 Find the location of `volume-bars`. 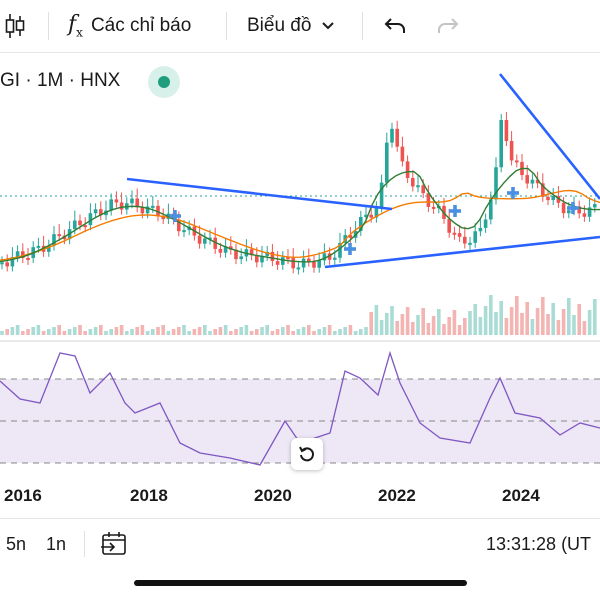

volume-bars is located at coordinates (298, 315).